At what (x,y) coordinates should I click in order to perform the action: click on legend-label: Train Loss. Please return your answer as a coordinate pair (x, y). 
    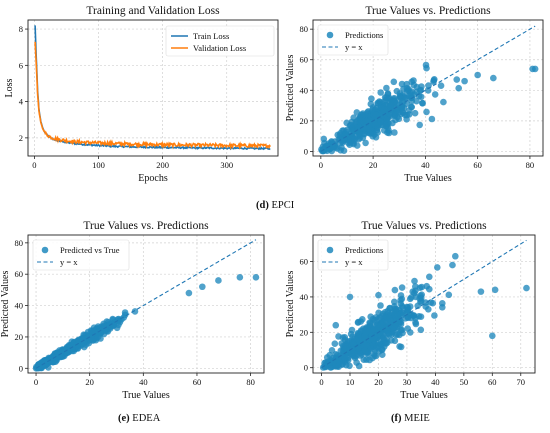
    Looking at the image, I should click on (211, 36).